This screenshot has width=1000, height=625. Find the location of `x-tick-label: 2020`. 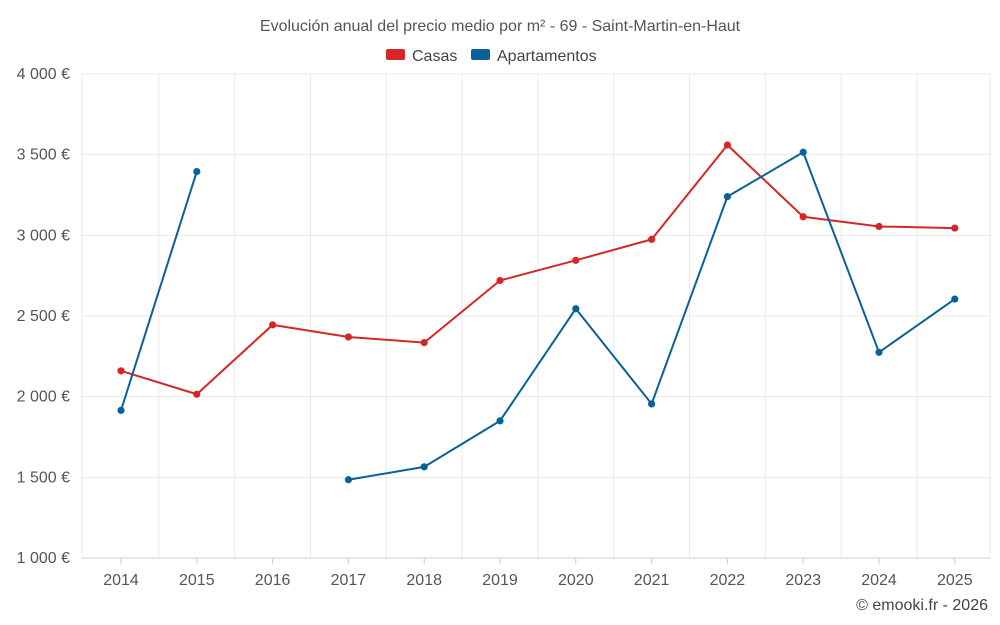

x-tick-label: 2020 is located at coordinates (576, 580).